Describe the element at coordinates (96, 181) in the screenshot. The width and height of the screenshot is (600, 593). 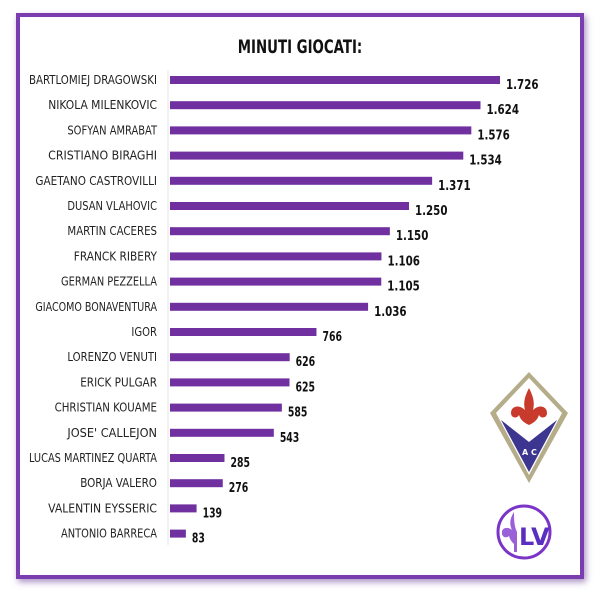
I see `category-label: GAETANO CASTROVILLI` at that location.